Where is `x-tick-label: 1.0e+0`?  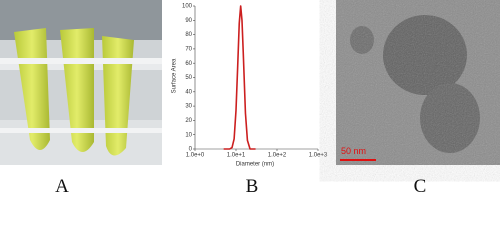 x-tick-label: 1.0e+0 is located at coordinates (195, 156).